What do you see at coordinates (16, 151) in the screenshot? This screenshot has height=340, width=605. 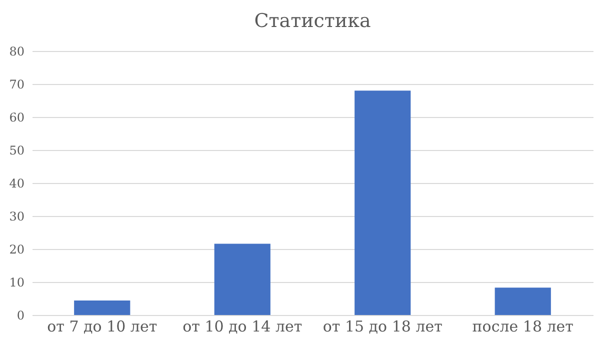 I see `y-tick-label: 50` at bounding box center [16, 151].